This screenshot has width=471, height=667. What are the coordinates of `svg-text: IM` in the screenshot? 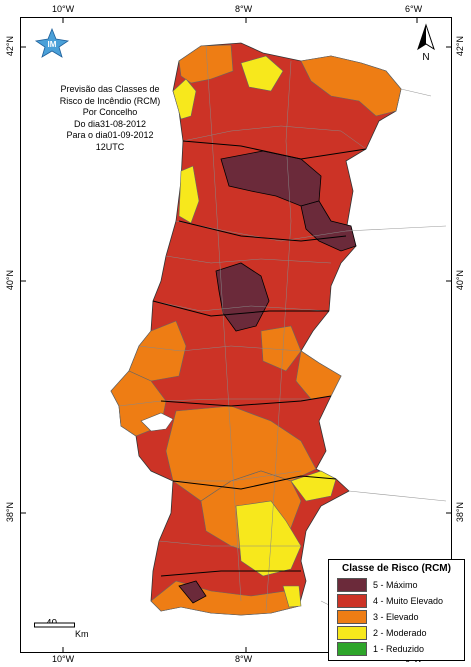 It's located at (52, 44).